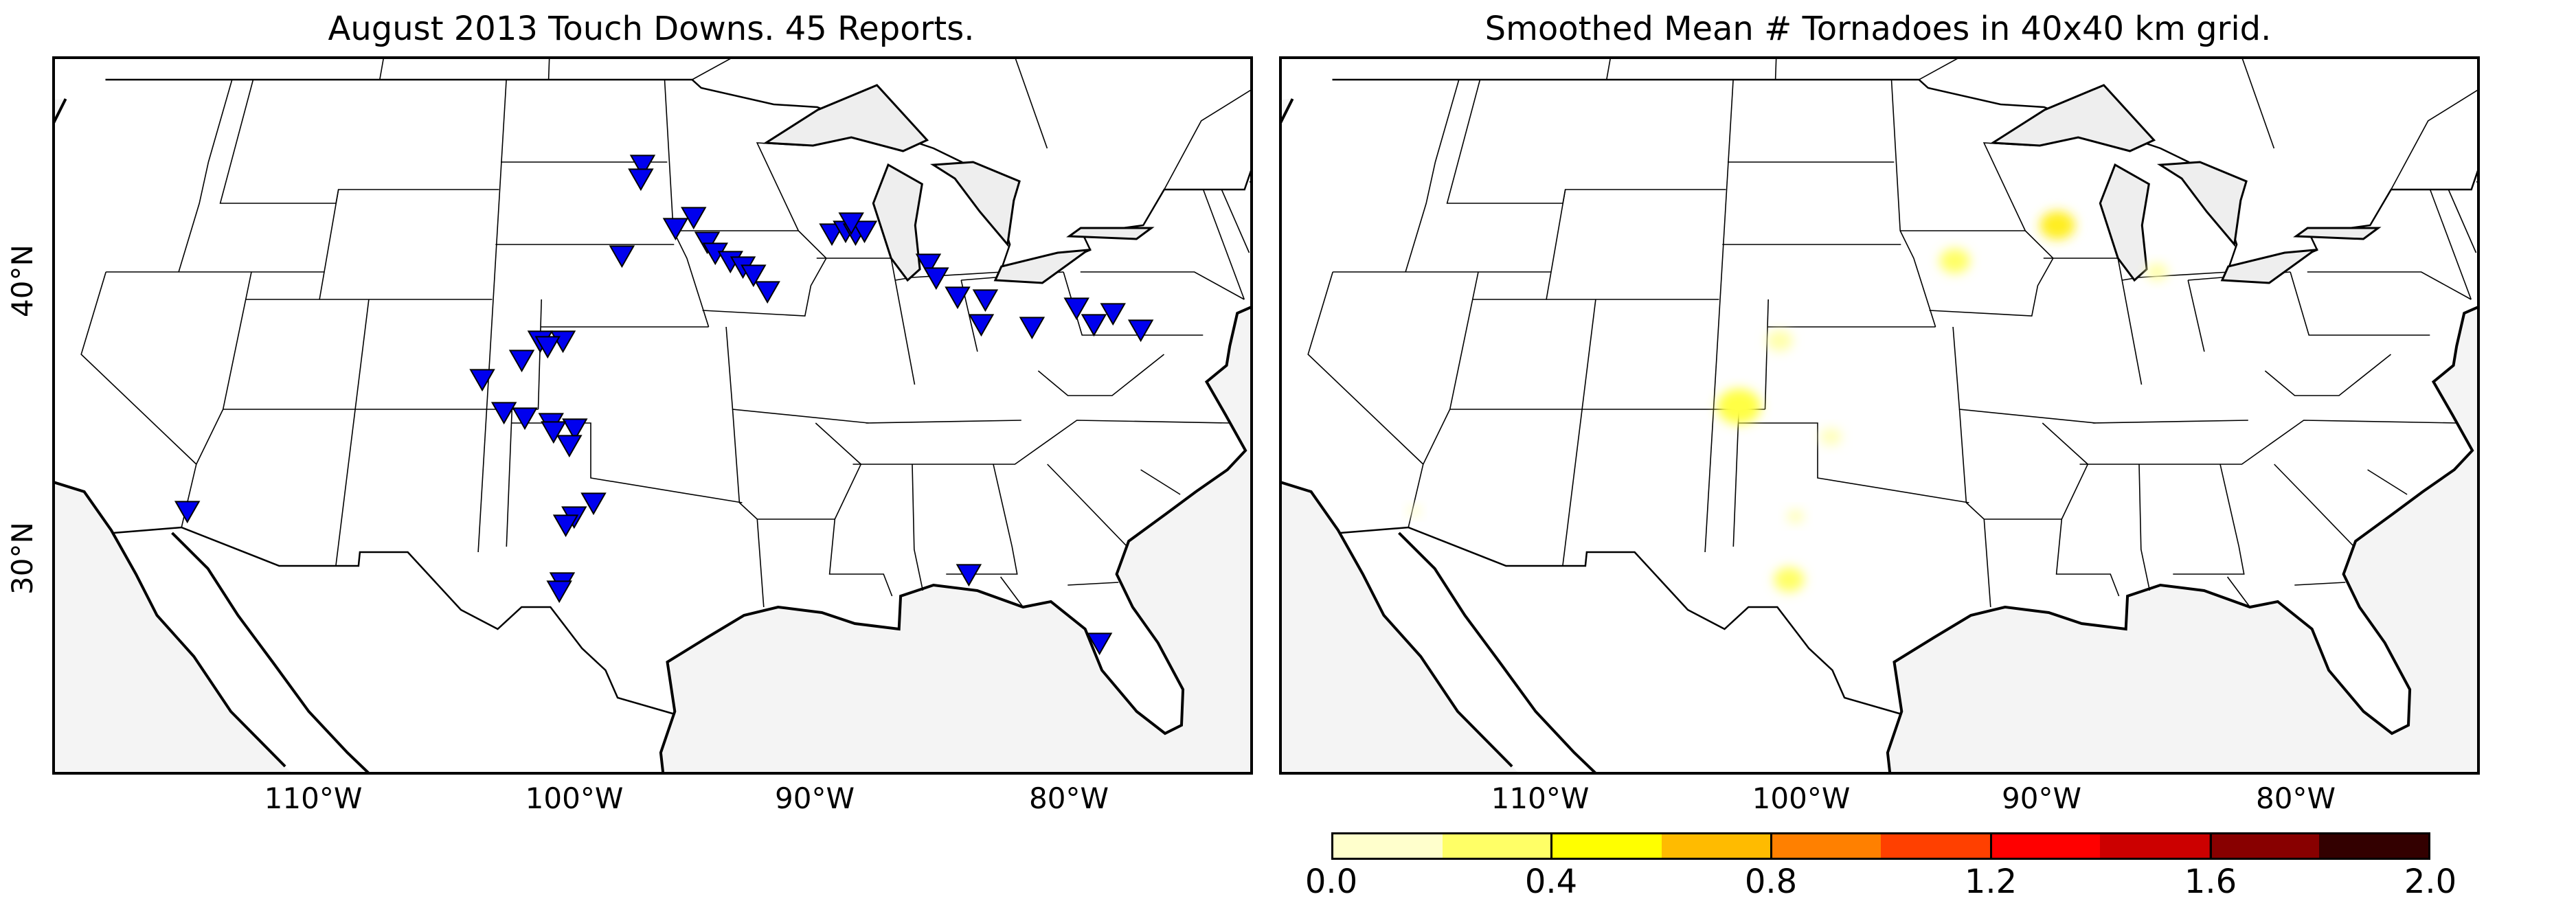 This screenshot has height=901, width=2576. I want to click on lat-label-30n: 30°N, so click(22, 558).